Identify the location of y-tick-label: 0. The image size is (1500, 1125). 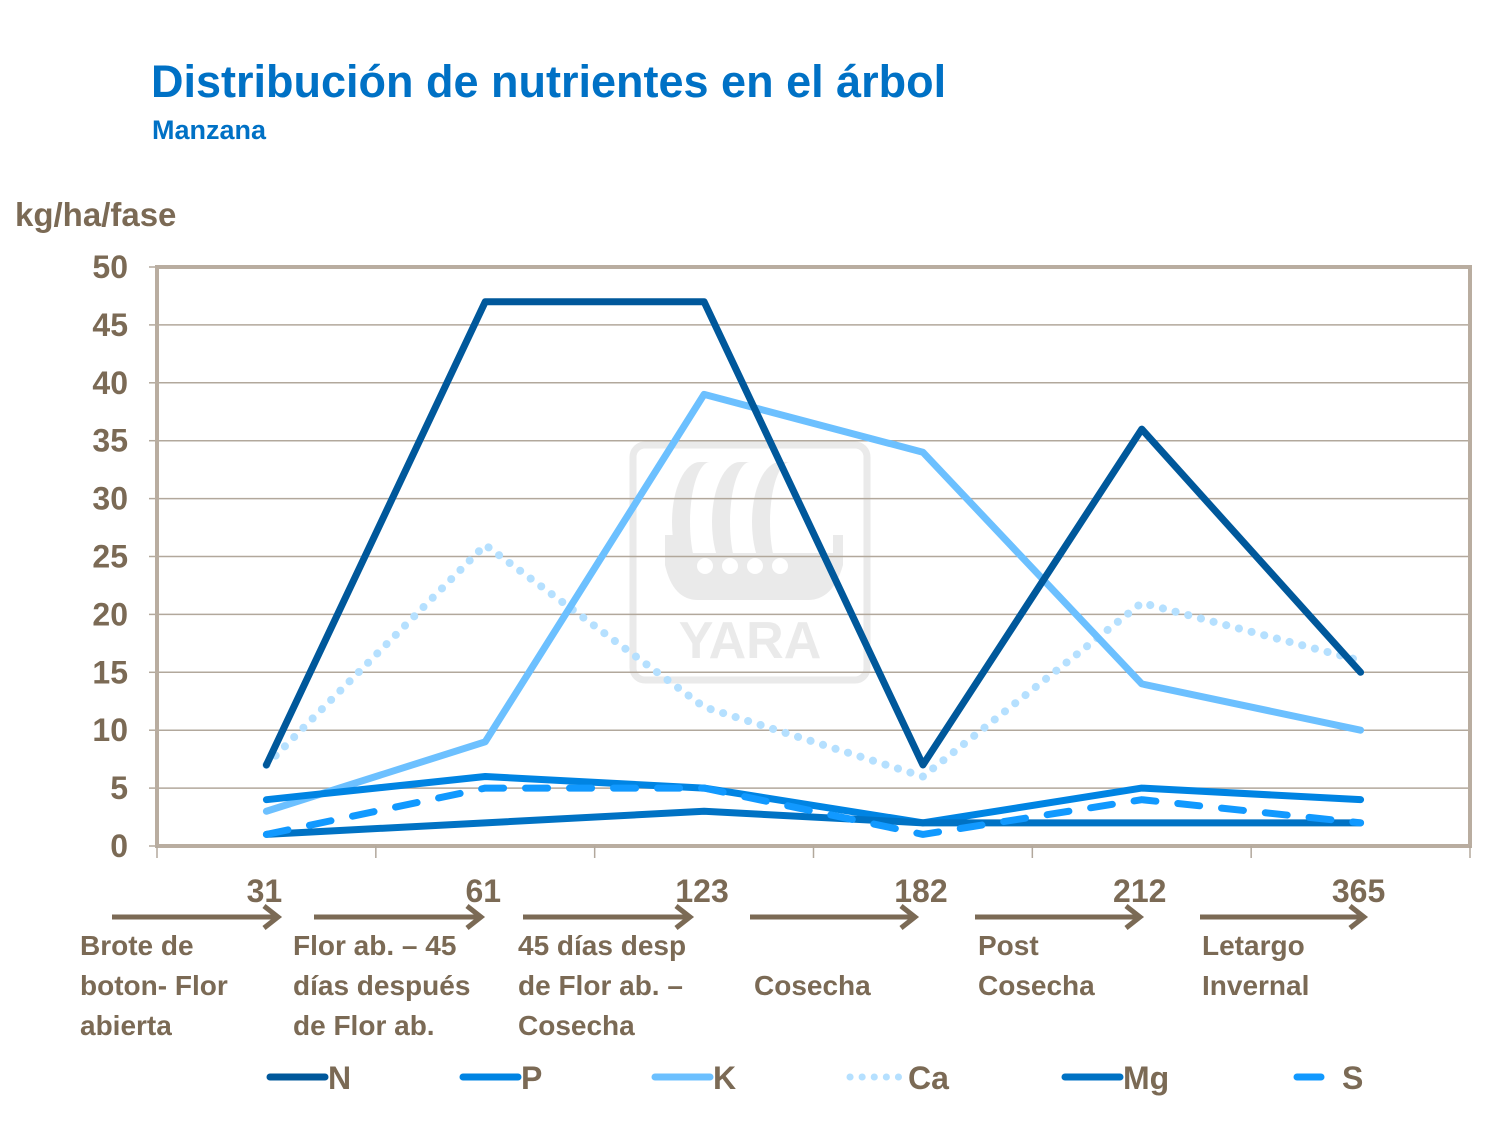
(119, 846).